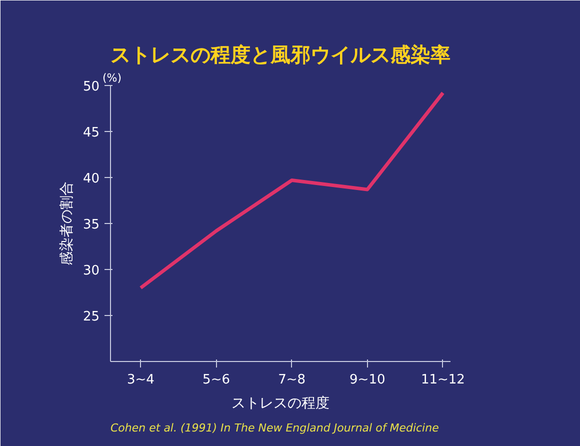  Describe the element at coordinates (91, 225) in the screenshot. I see `y-tick-label: 35` at that location.